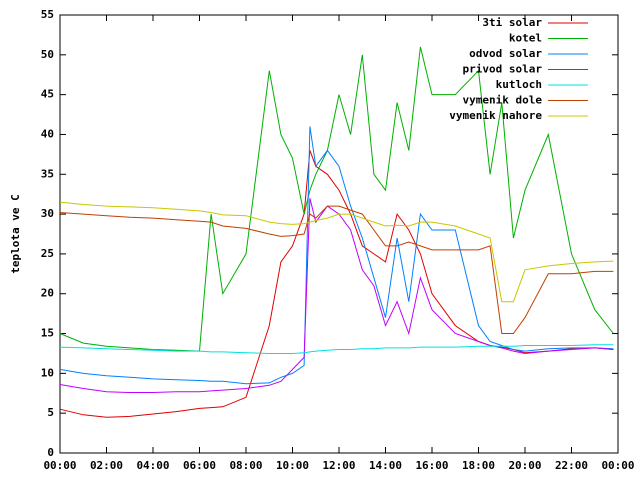  Describe the element at coordinates (106, 465) in the screenshot. I see `x-tick-label: 02:00` at that location.